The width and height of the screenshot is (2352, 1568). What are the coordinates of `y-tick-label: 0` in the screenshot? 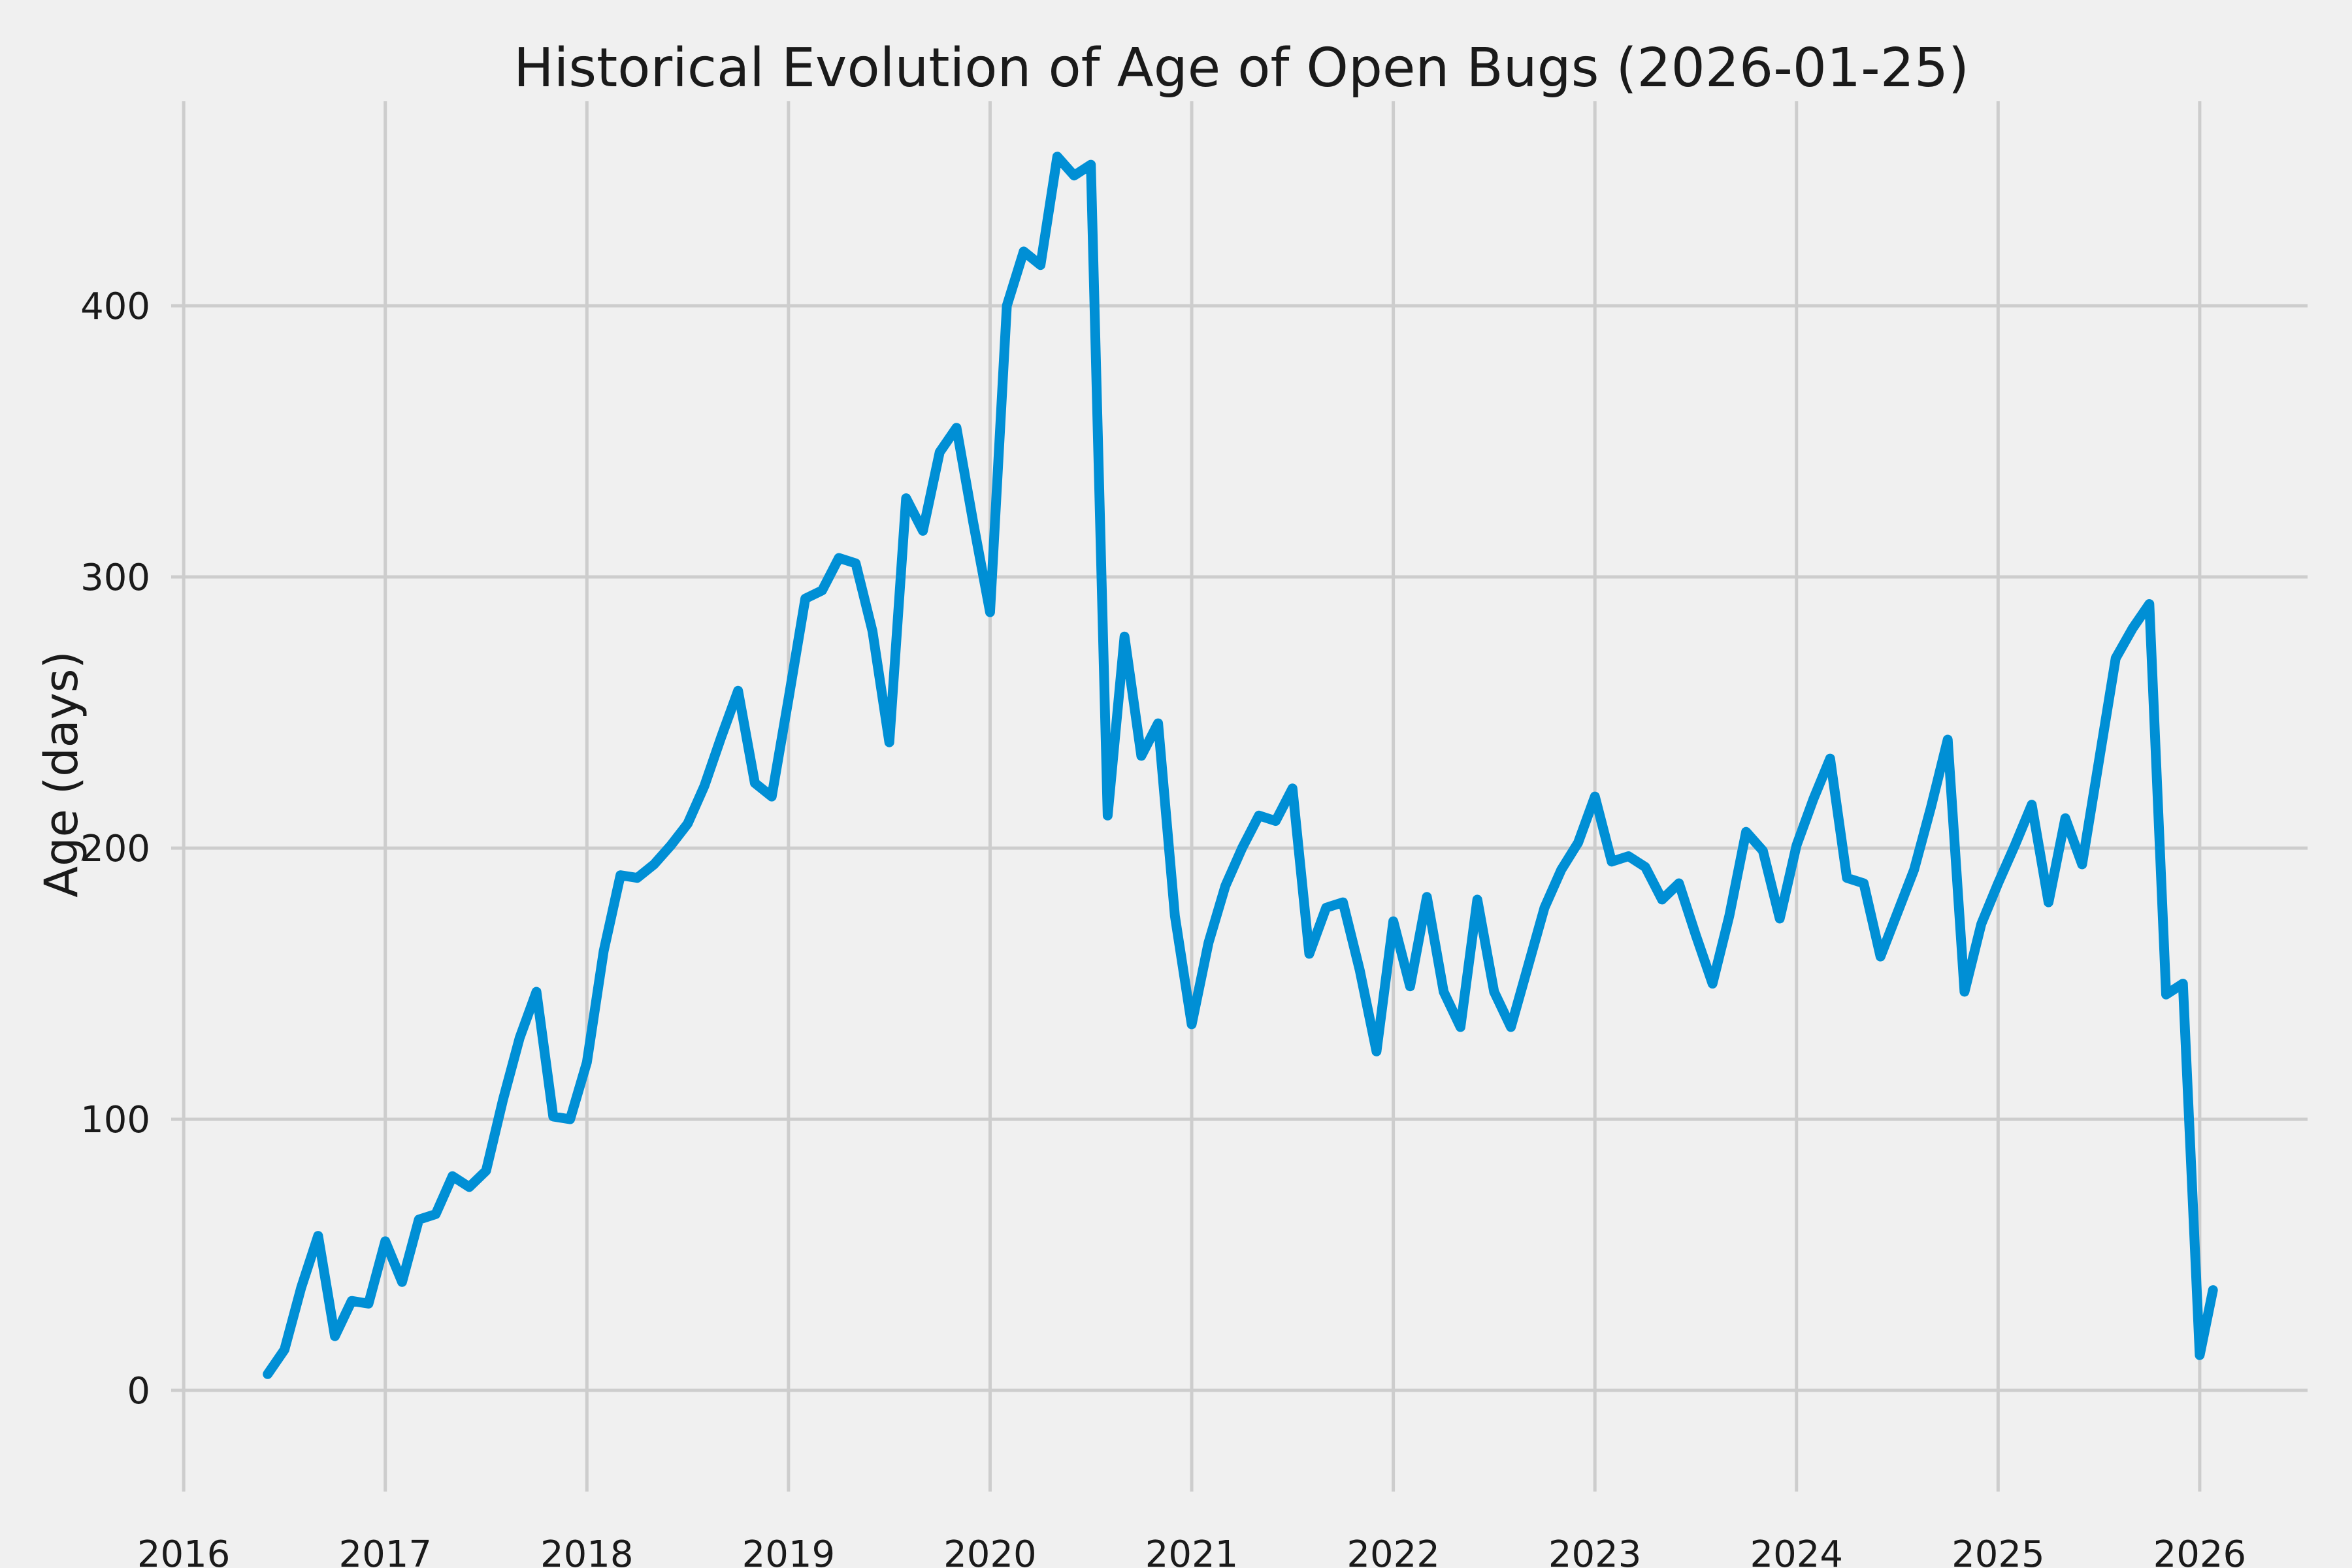 It's located at (138, 1391).